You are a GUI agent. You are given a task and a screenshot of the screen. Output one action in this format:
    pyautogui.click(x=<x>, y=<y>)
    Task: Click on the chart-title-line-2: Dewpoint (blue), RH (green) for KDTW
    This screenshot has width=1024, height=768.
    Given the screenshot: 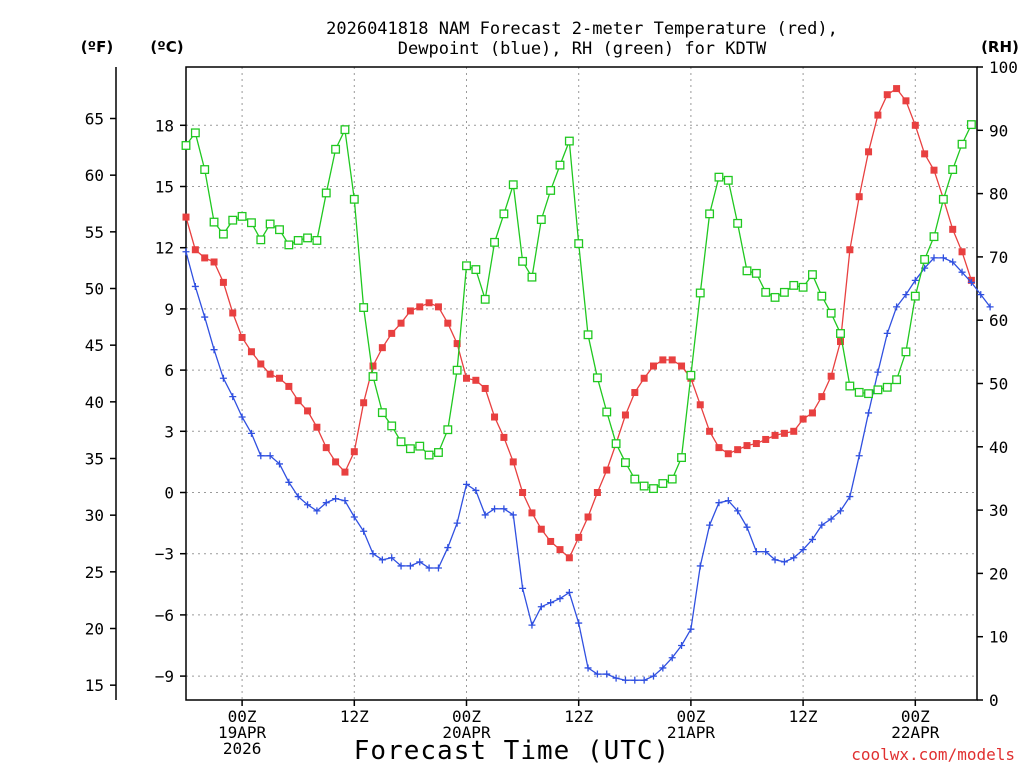 What is the action you would take?
    pyautogui.click(x=582, y=49)
    